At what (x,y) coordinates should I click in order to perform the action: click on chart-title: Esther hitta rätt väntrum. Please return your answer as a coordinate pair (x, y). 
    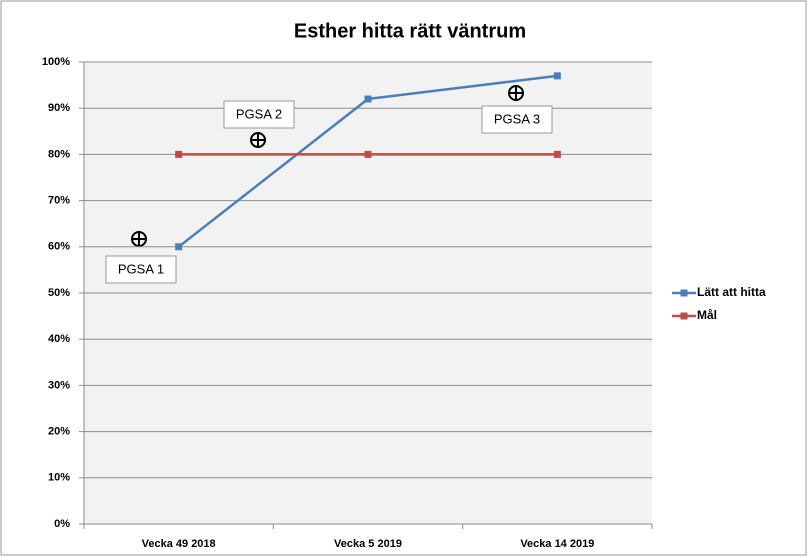
    Looking at the image, I should click on (410, 31).